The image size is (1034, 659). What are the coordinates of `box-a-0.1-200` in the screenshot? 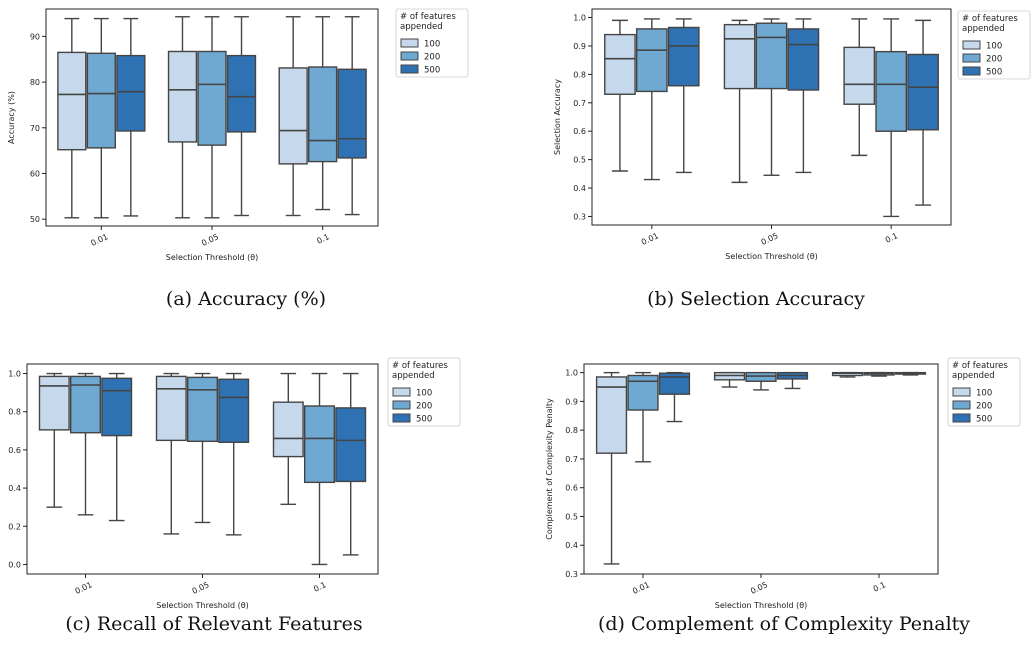 It's located at (323, 113).